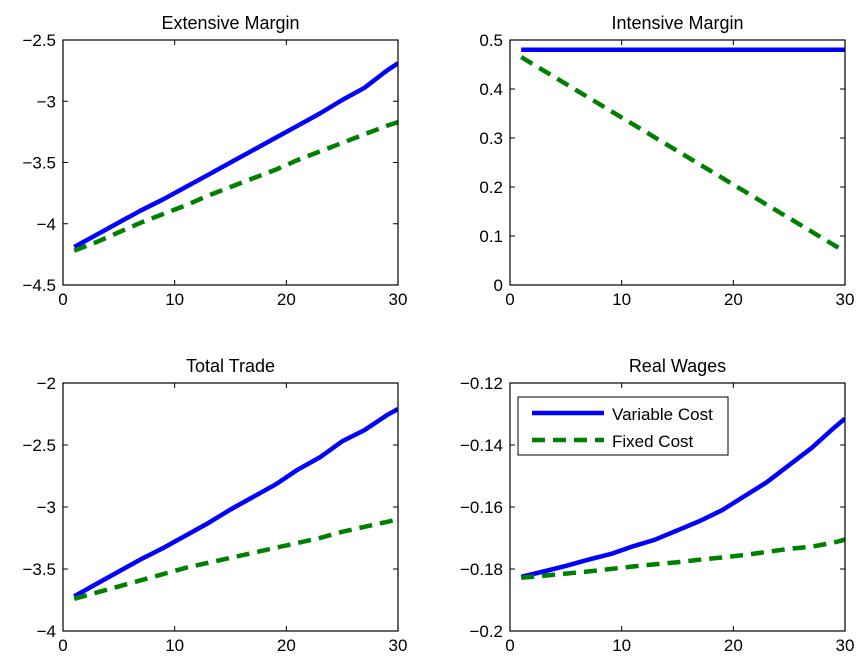 This screenshot has width=866, height=659. I want to click on y-tick-label: 0.1, so click(491, 236).